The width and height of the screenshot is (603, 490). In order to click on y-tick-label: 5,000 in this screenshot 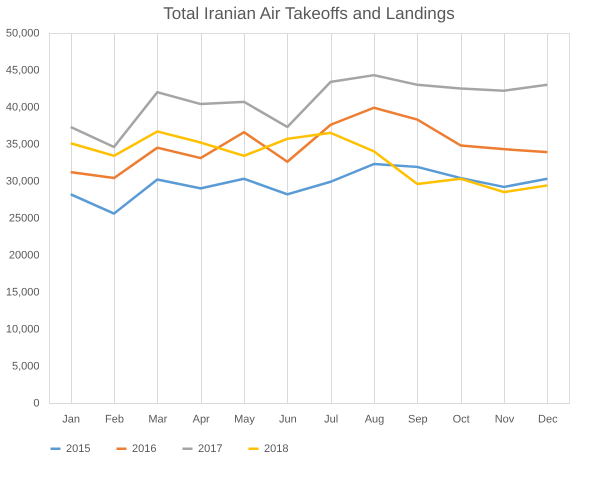, I will do `click(26, 366)`.